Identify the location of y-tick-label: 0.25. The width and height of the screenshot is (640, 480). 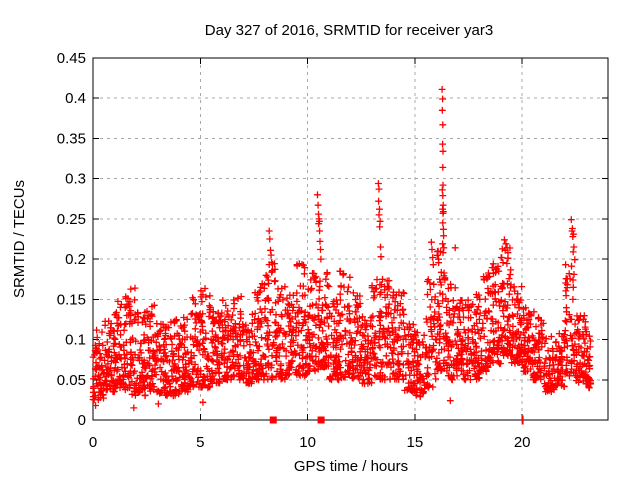
(71, 219).